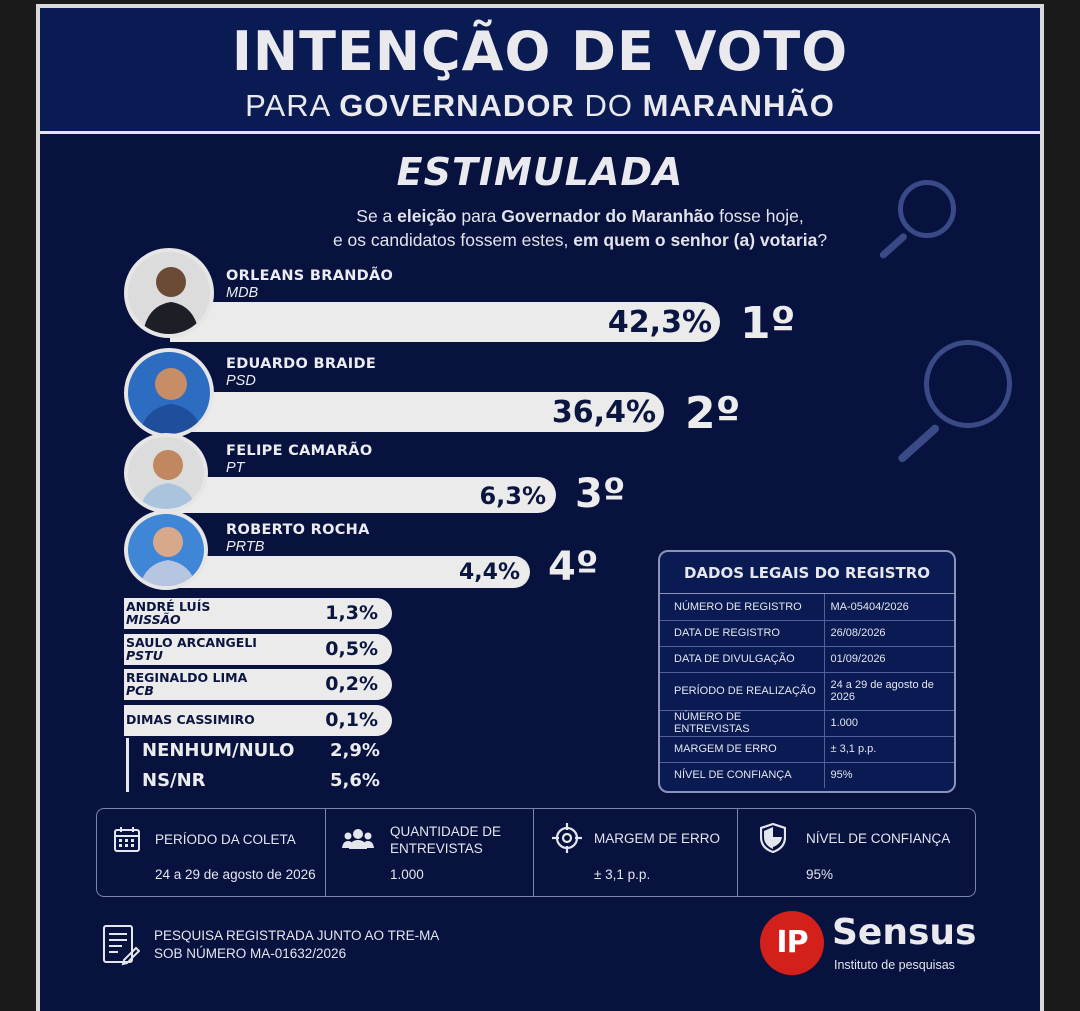 Image resolution: width=1080 pixels, height=1011 pixels. I want to click on candidate-name: SAULO ARCANGELI, so click(191, 642).